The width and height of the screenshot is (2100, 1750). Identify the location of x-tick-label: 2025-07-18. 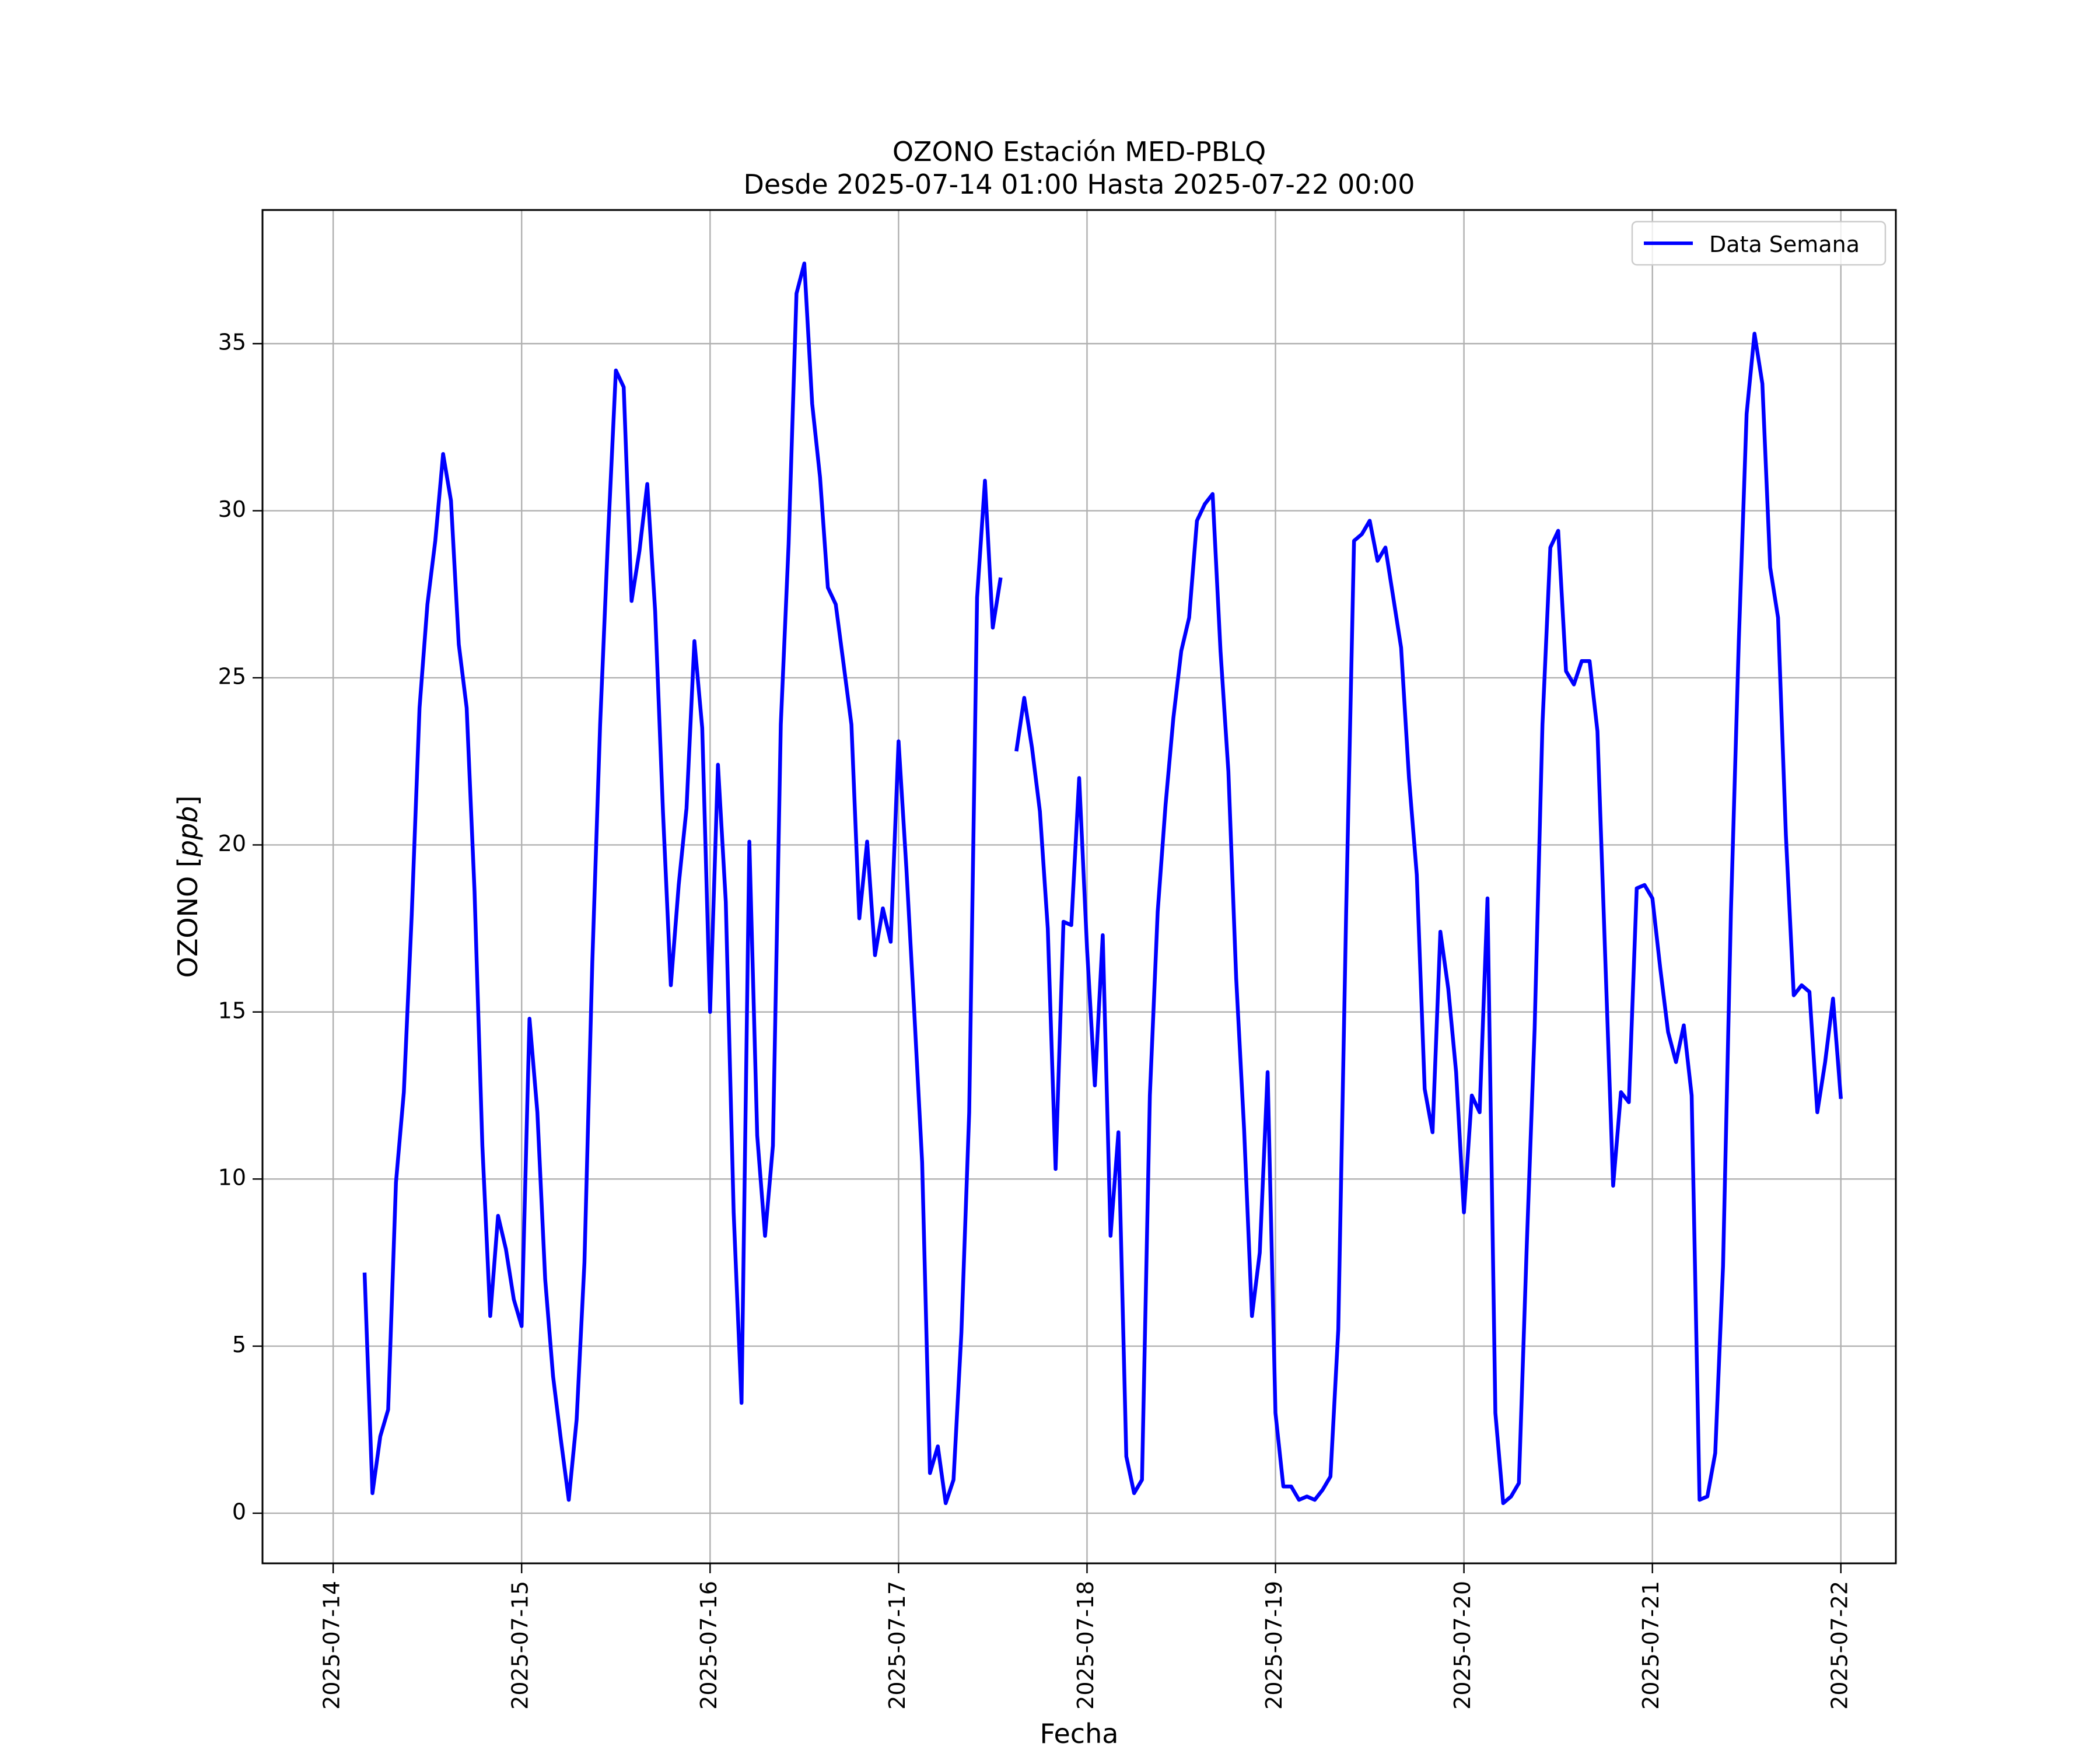
(1085, 1645).